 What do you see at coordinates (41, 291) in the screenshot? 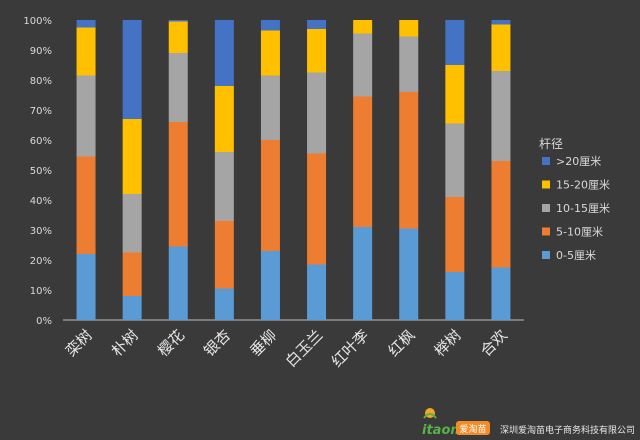
I see `y-tick-label: 10%` at bounding box center [41, 291].